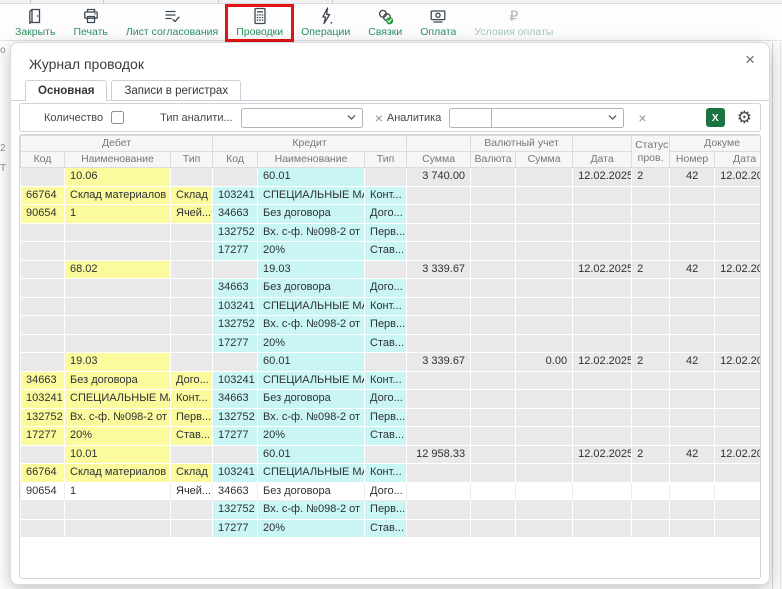  Describe the element at coordinates (386, 159) in the screenshot. I see `column-header: Тип` at that location.